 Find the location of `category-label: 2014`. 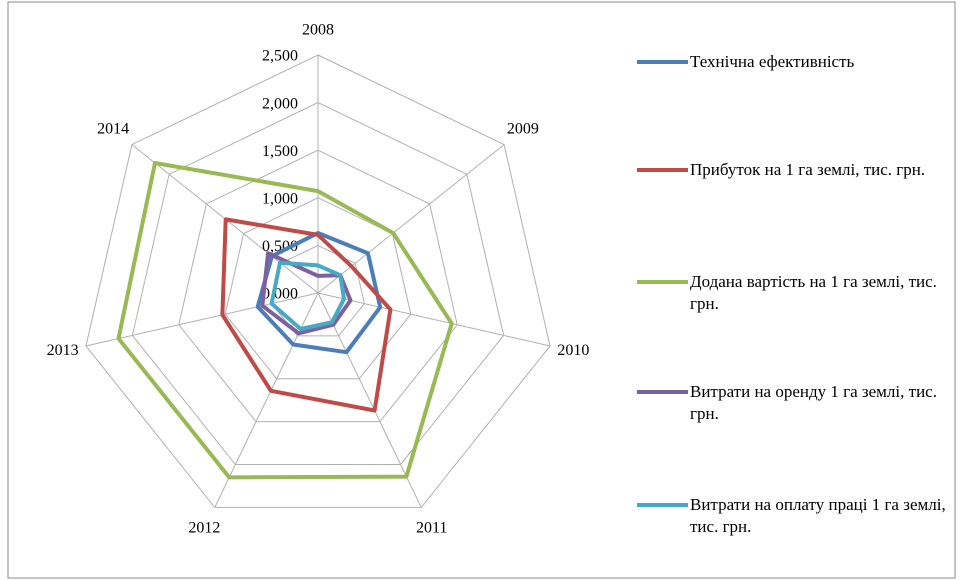

category-label: 2014 is located at coordinates (113, 128).